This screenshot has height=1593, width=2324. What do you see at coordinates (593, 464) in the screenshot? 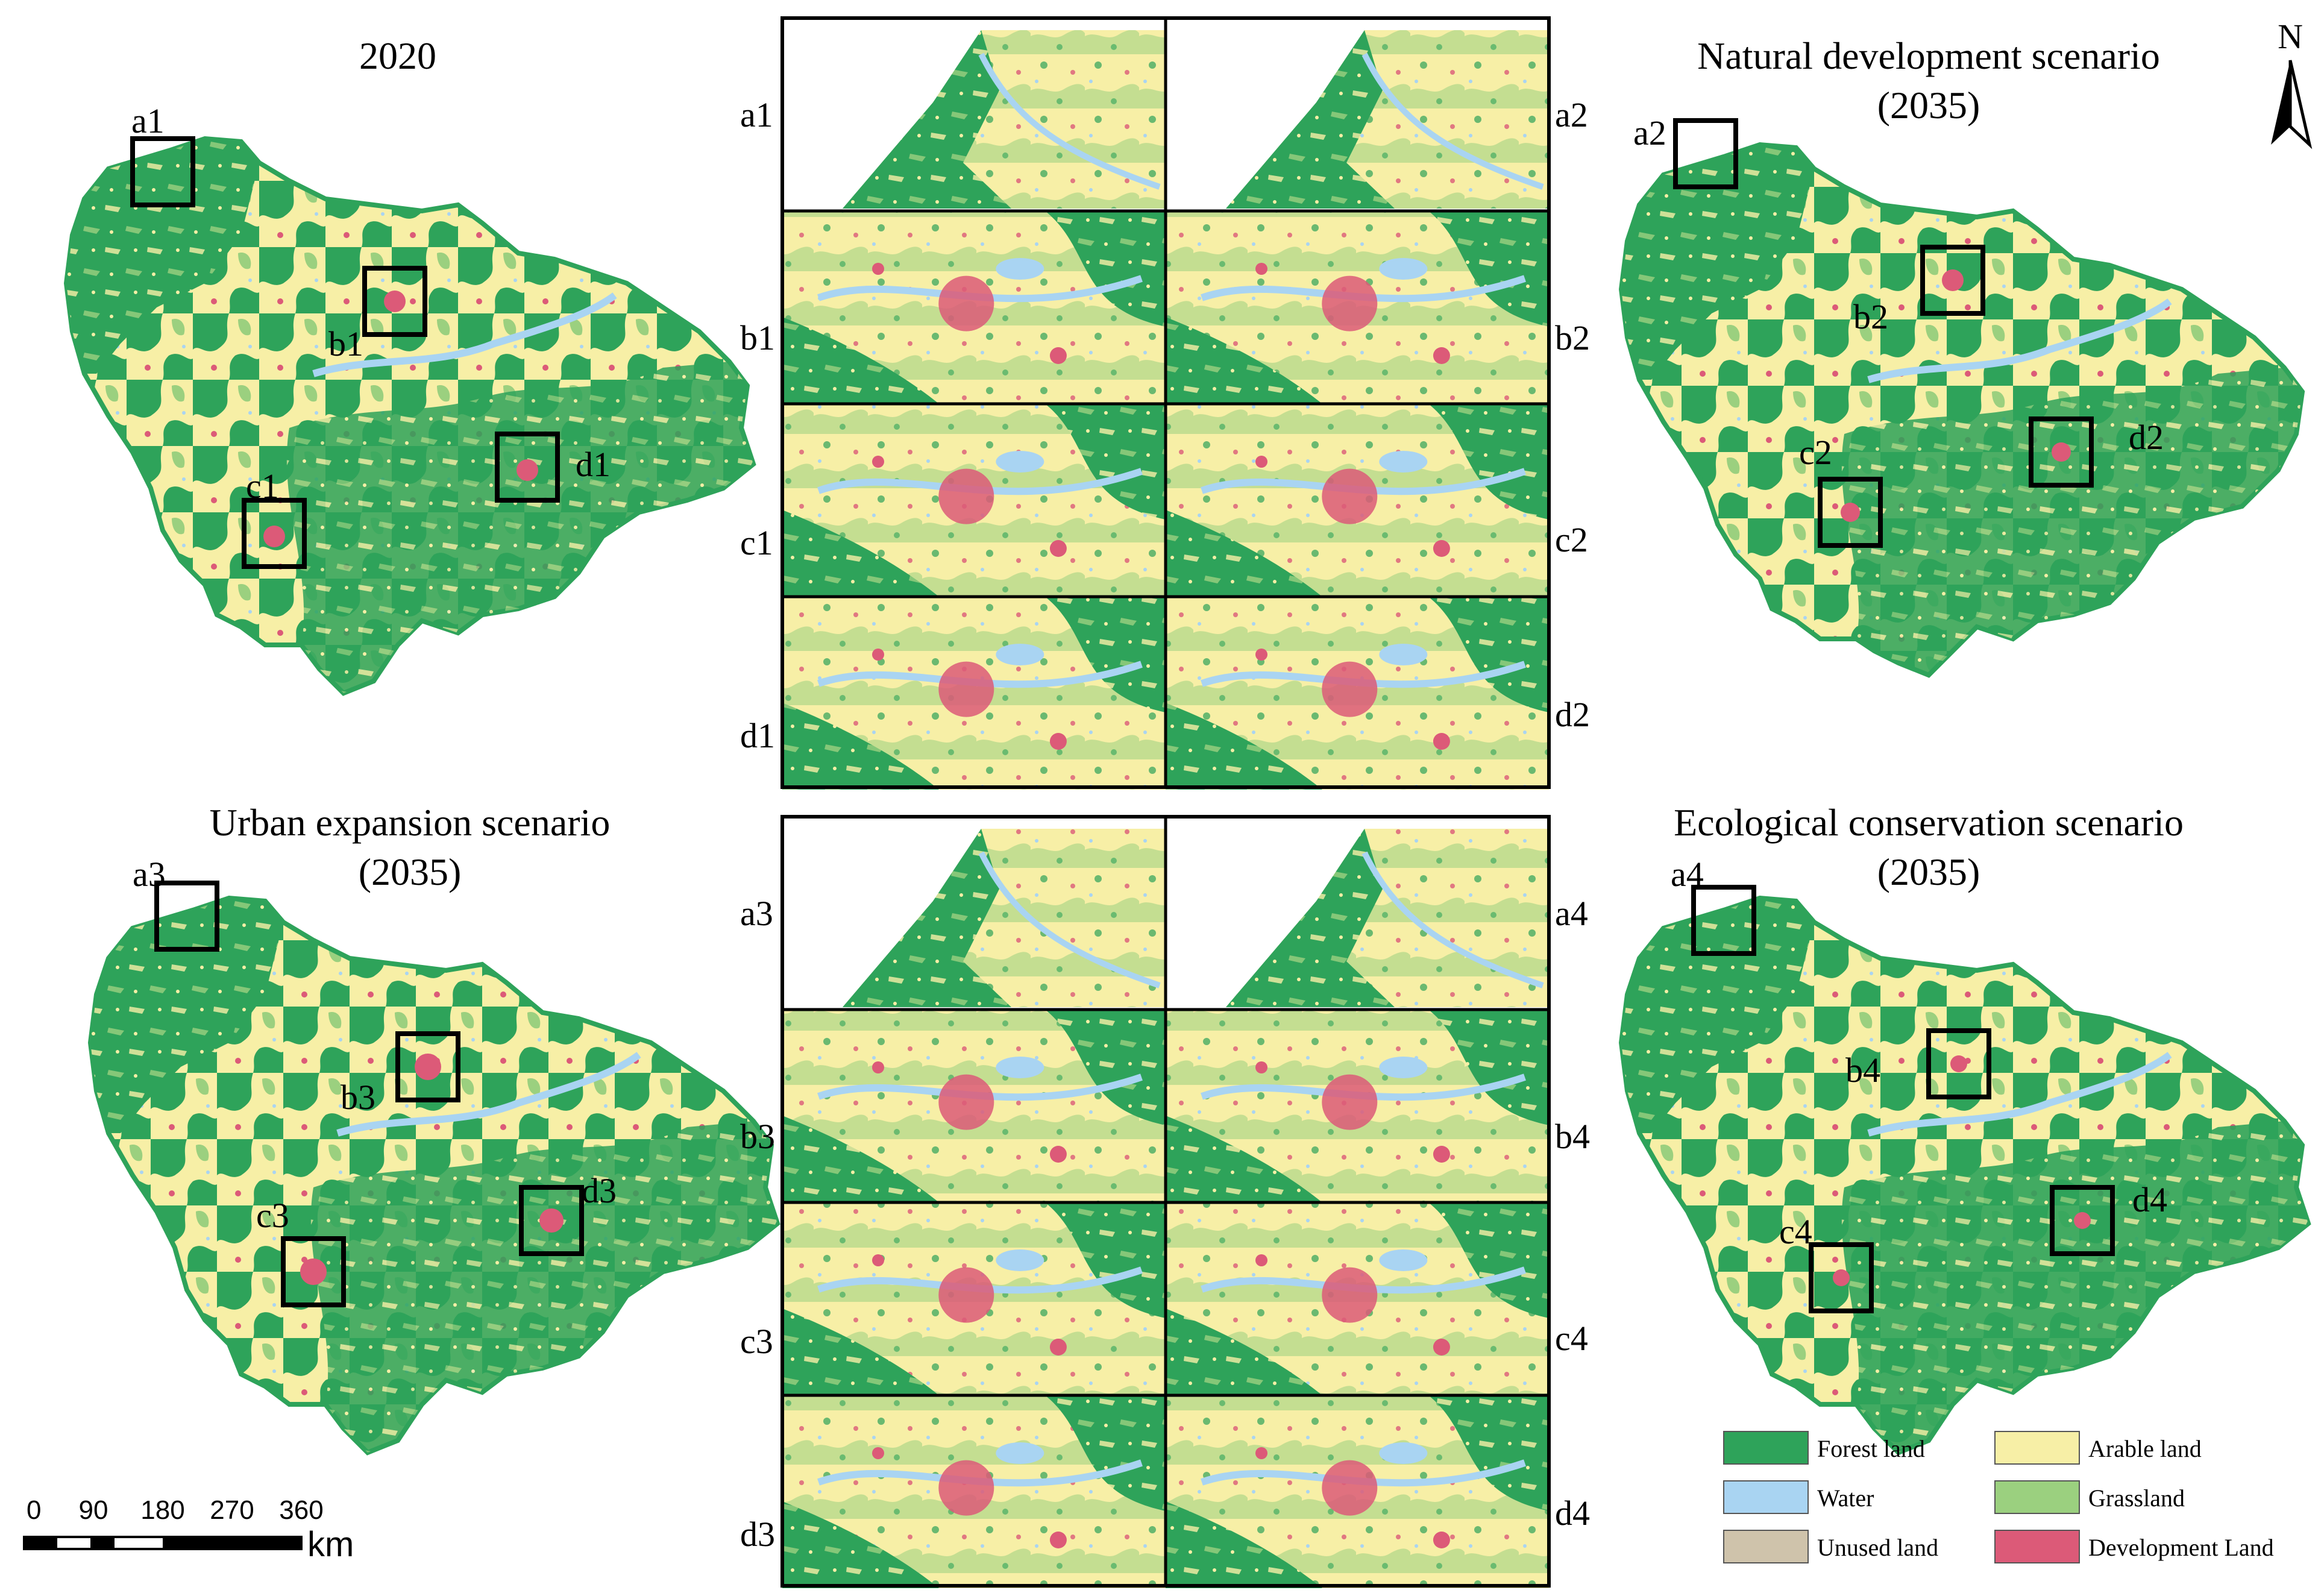
I see `box-label-d1: d1` at bounding box center [593, 464].